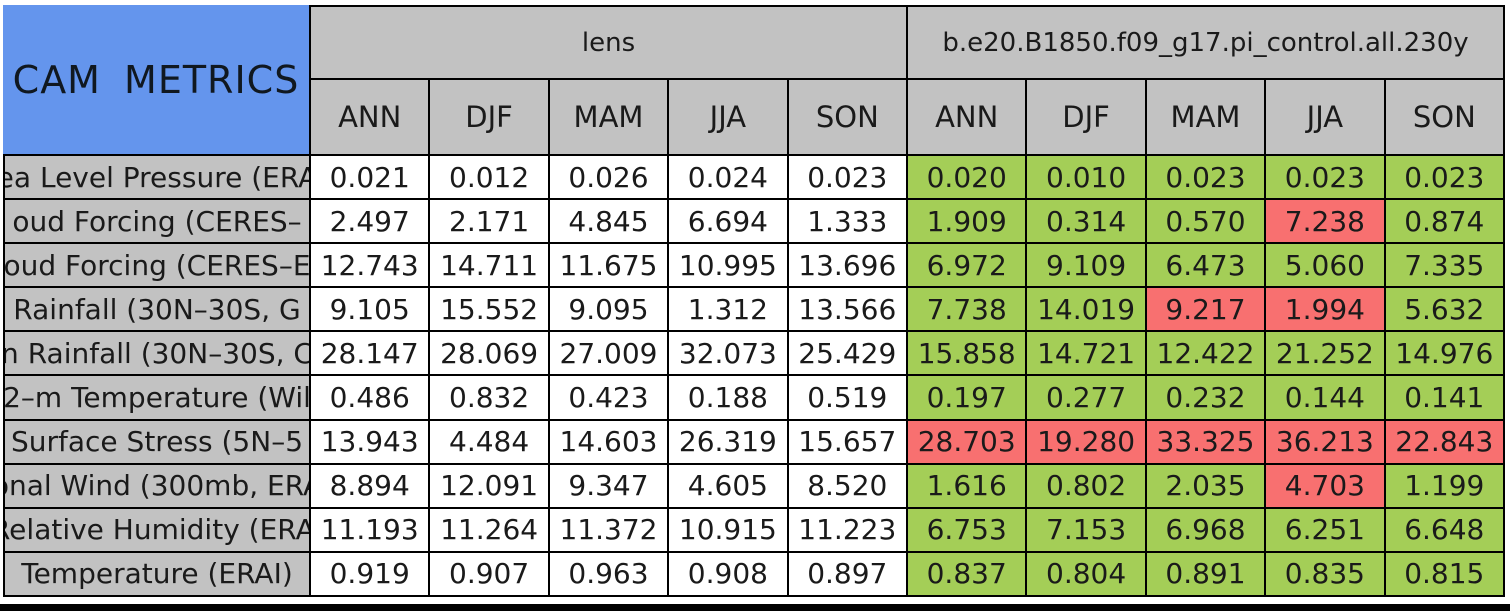 The height and width of the screenshot is (611, 1510). Describe the element at coordinates (490, 178) in the screenshot. I see `lens-value: 0.012` at that location.